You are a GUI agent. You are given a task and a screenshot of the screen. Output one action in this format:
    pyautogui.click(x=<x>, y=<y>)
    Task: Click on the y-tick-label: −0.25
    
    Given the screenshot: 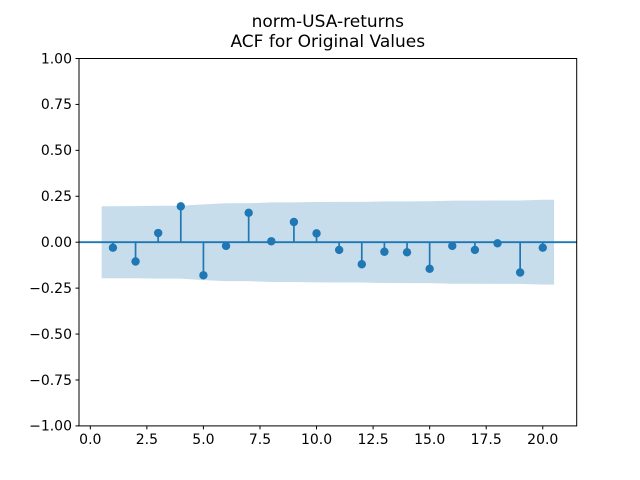 What is the action you would take?
    pyautogui.click(x=50, y=289)
    